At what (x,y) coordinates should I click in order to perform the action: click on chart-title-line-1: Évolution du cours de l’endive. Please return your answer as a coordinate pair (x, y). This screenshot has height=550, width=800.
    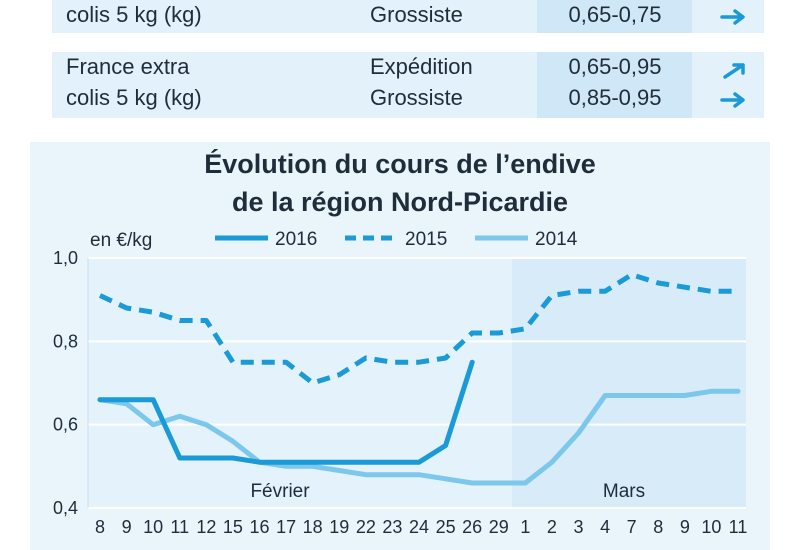
    Looking at the image, I should click on (400, 163).